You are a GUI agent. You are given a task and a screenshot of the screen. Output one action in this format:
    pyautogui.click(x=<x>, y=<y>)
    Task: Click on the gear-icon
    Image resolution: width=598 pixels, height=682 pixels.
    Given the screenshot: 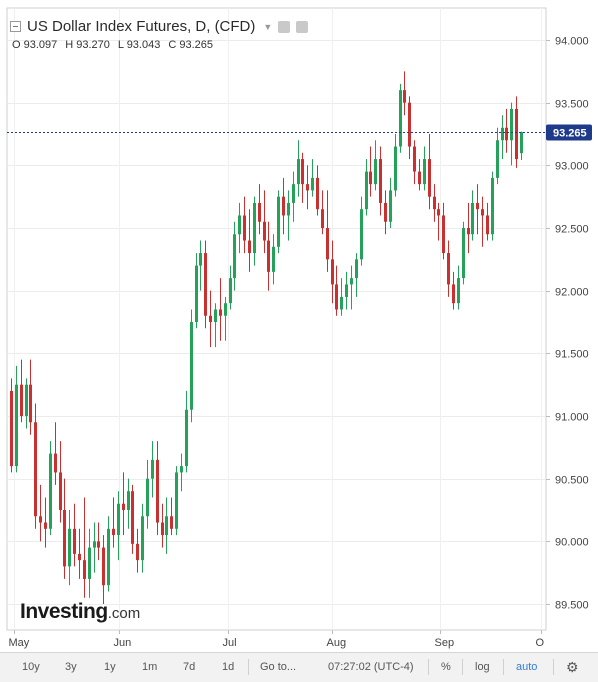 What is the action you would take?
    pyautogui.click(x=302, y=26)
    